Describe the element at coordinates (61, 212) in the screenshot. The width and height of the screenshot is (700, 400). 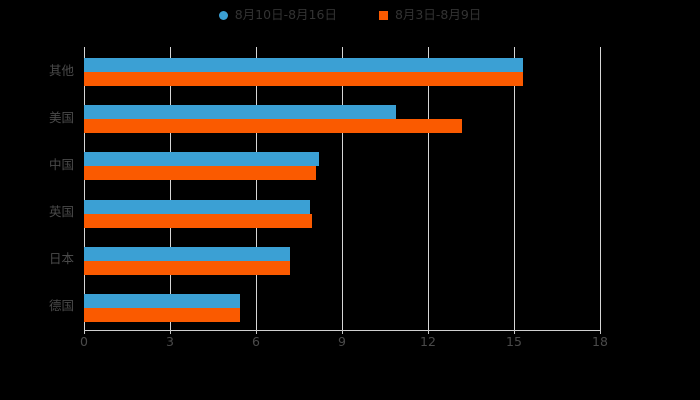
I see `y-axis-tick-label: 英国` at that location.